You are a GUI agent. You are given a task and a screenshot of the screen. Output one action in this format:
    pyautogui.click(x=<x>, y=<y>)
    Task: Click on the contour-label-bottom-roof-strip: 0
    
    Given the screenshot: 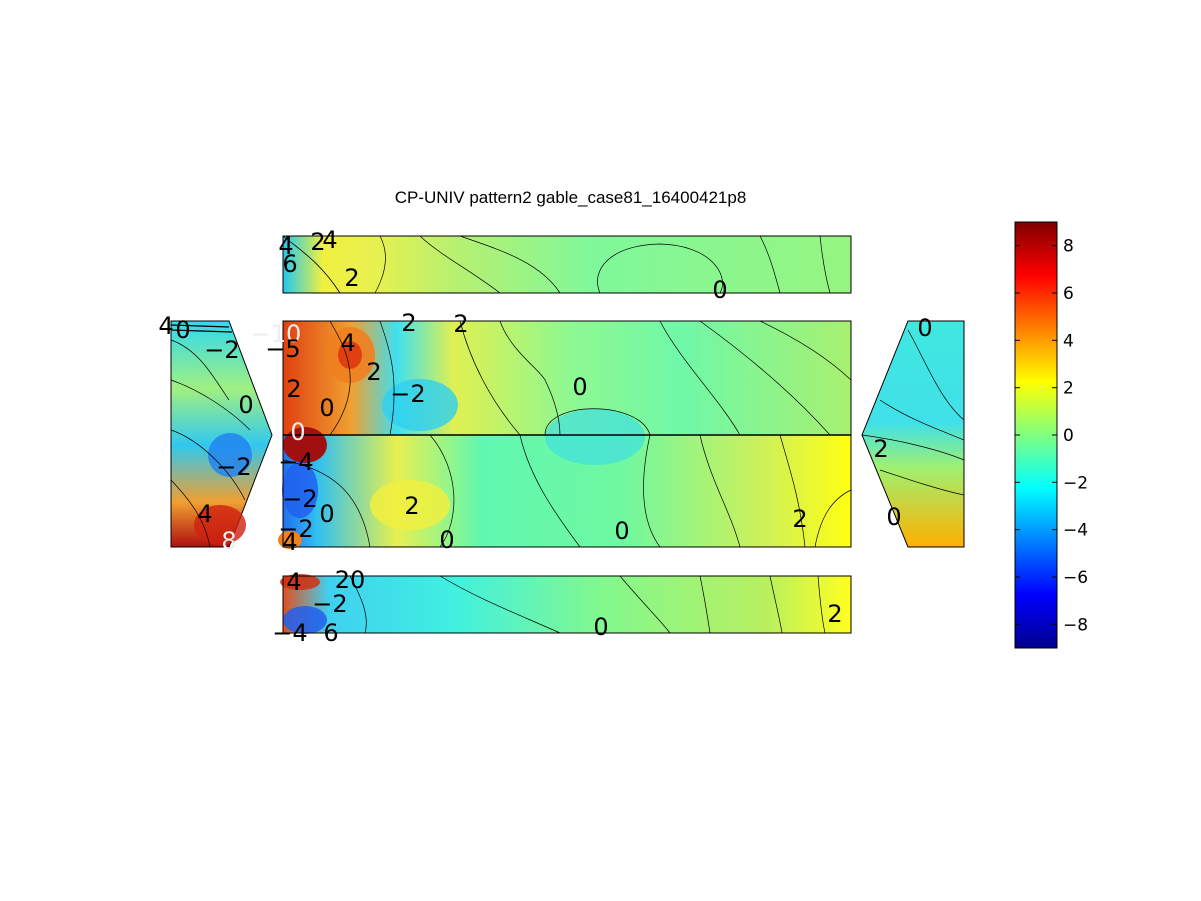 What is the action you would take?
    pyautogui.click(x=600, y=627)
    